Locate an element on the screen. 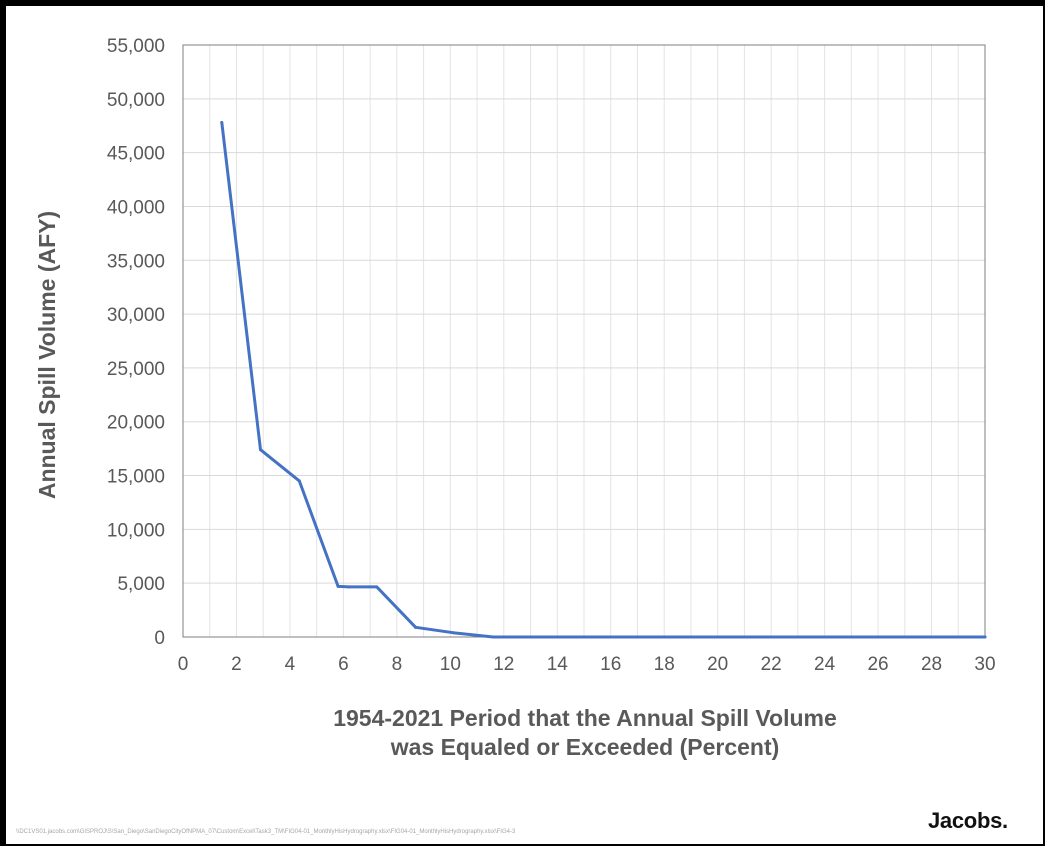 The width and height of the screenshot is (1045, 846). x-tick-label: 14 is located at coordinates (558, 664).